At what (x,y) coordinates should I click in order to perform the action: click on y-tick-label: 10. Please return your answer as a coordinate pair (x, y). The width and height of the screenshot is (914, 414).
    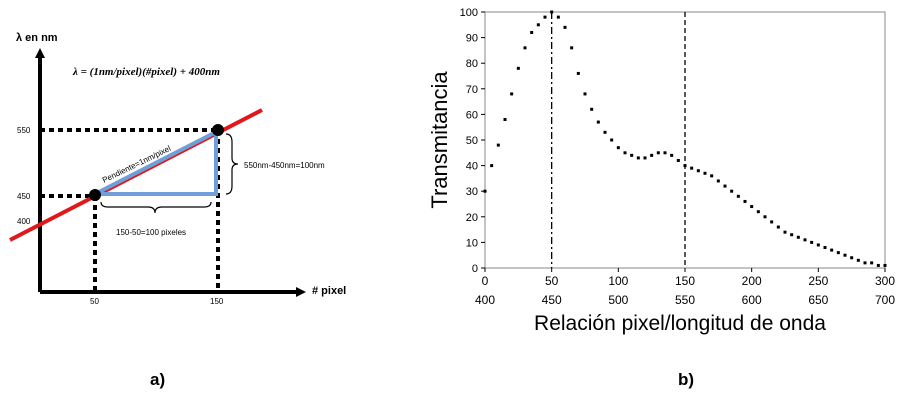
    Looking at the image, I should click on (472, 243).